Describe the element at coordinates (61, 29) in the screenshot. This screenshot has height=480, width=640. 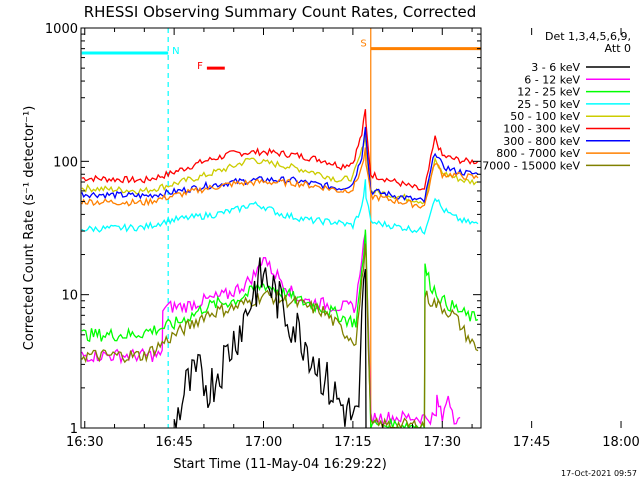
I see `y-tick-label: 1000` at that location.